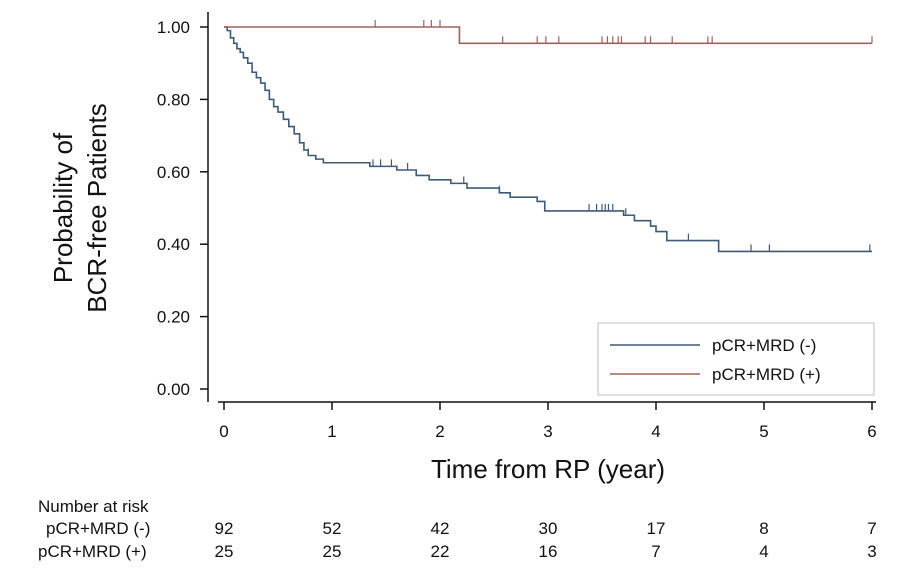  I want to click on x-tick-label: 0, so click(223, 431).